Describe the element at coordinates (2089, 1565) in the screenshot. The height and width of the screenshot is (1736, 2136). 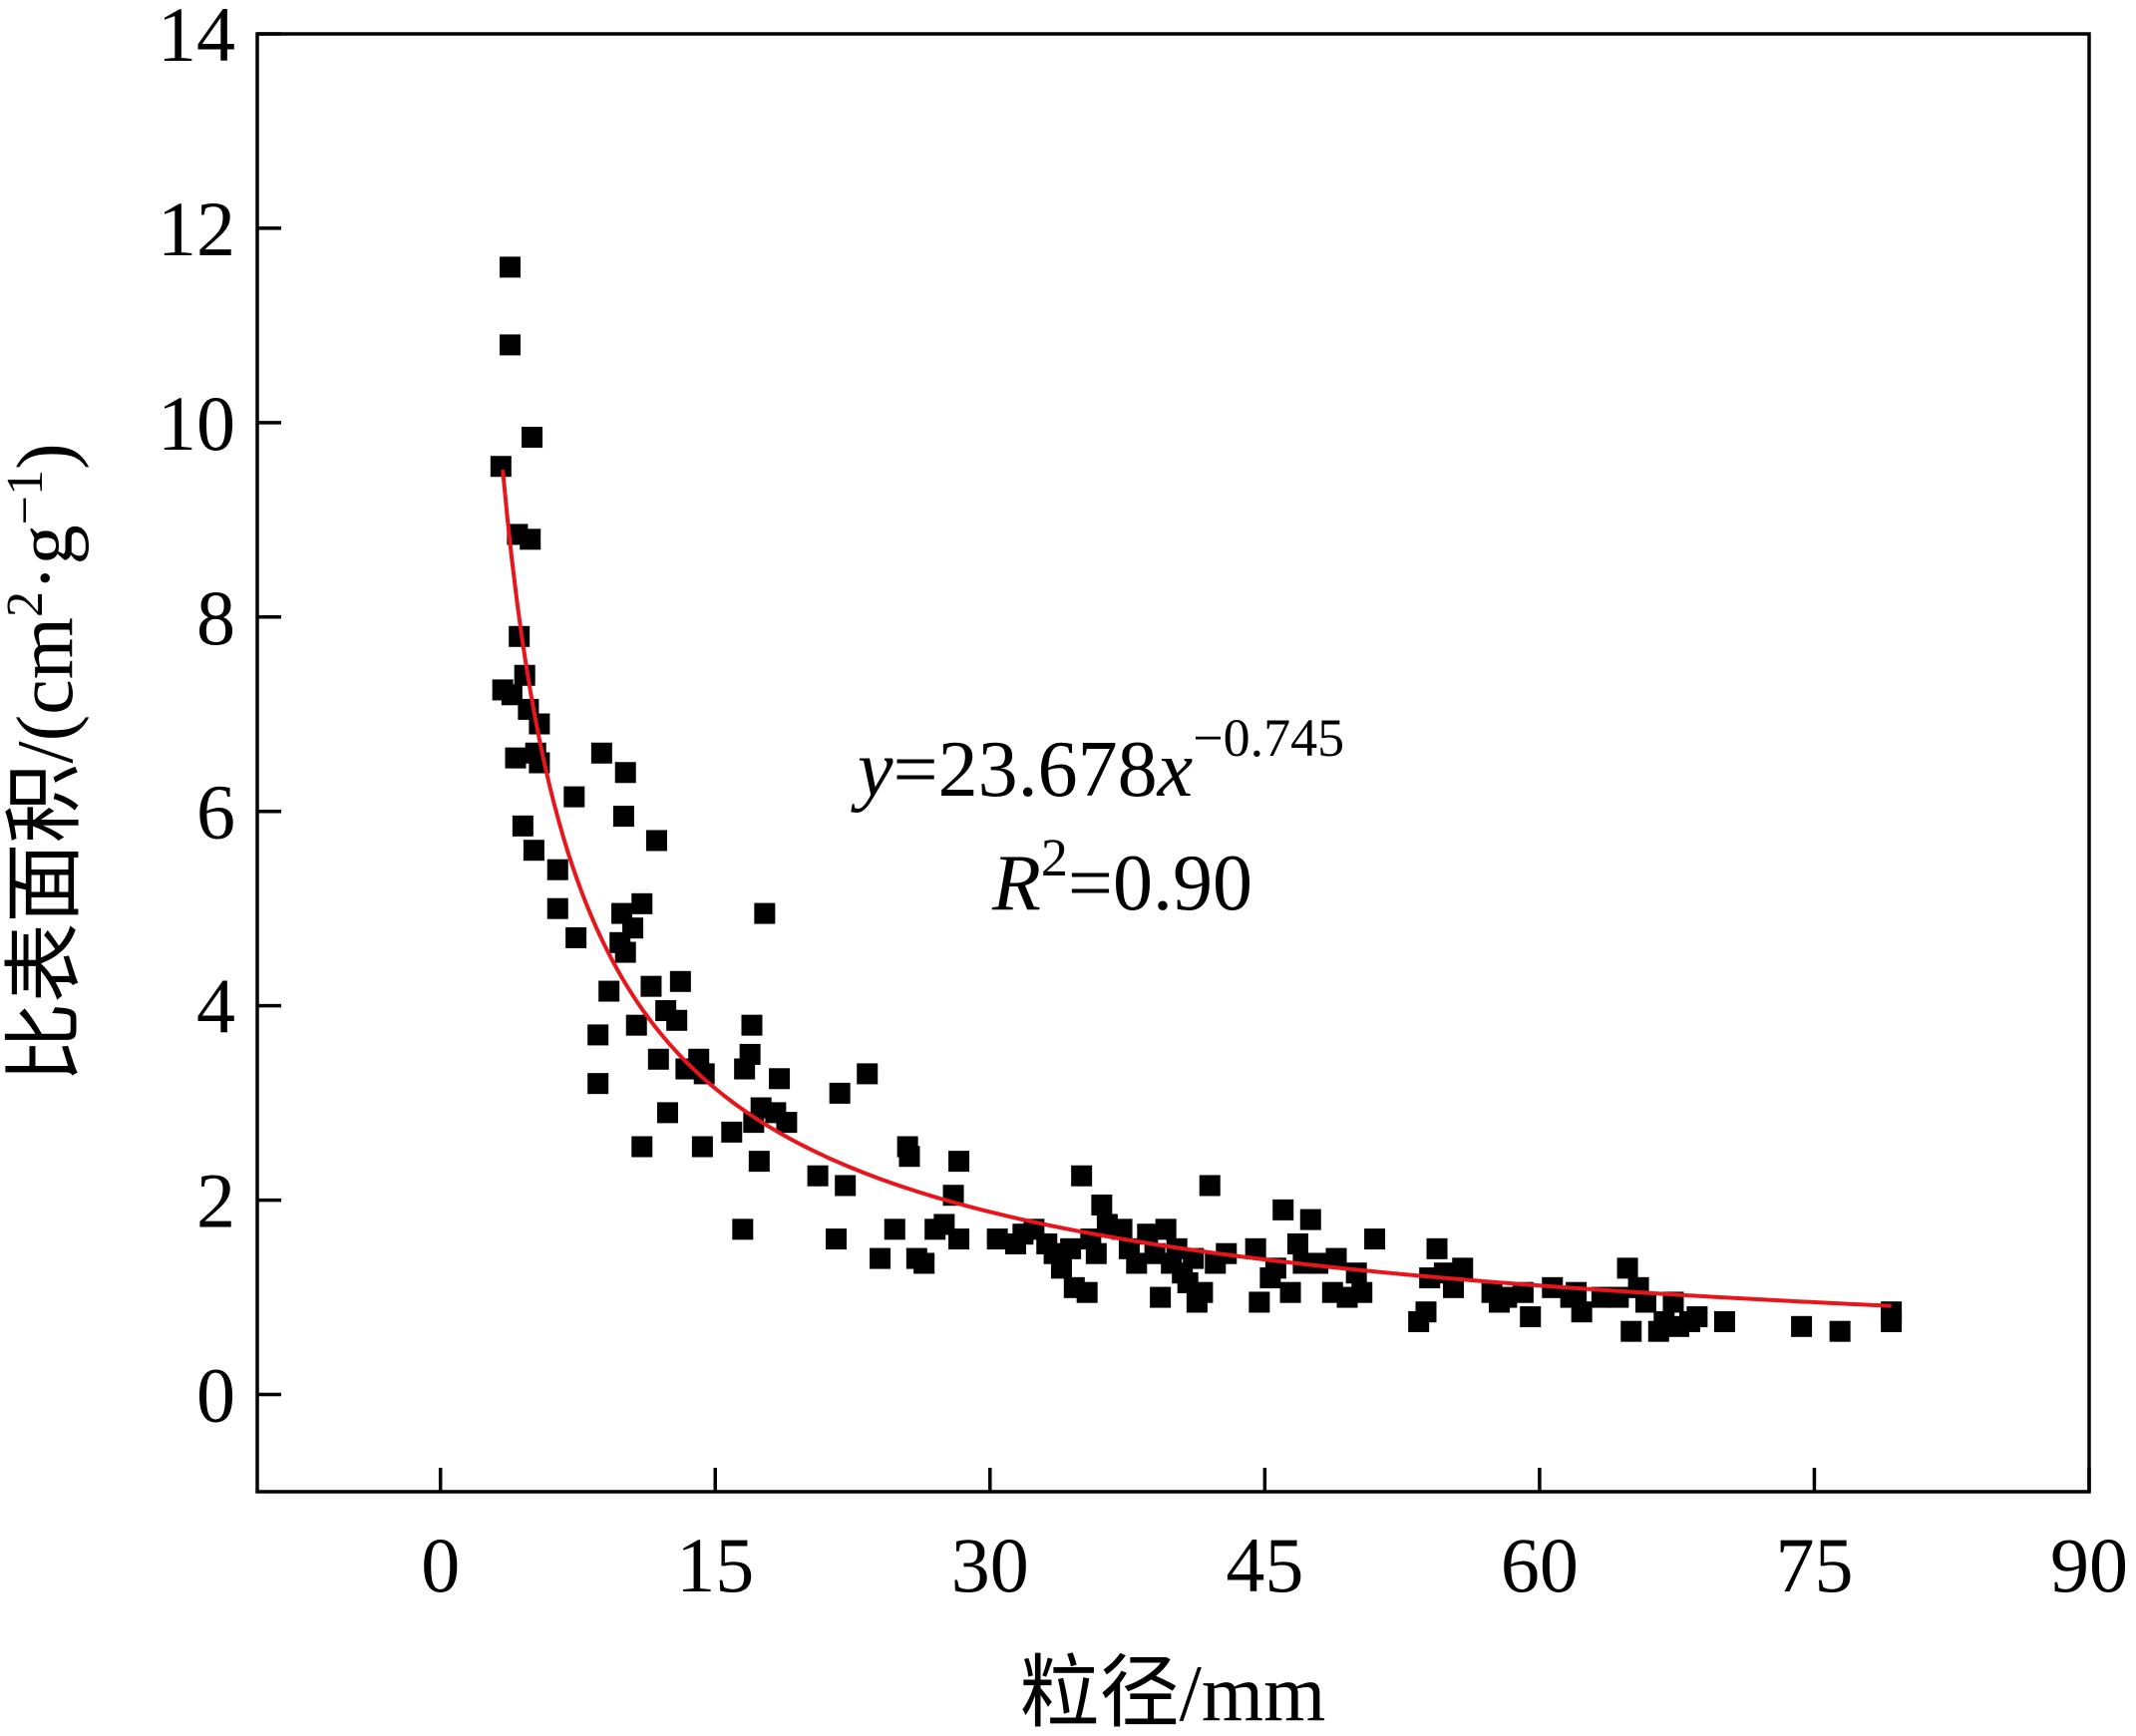
I see `x-tick-label: 90` at that location.